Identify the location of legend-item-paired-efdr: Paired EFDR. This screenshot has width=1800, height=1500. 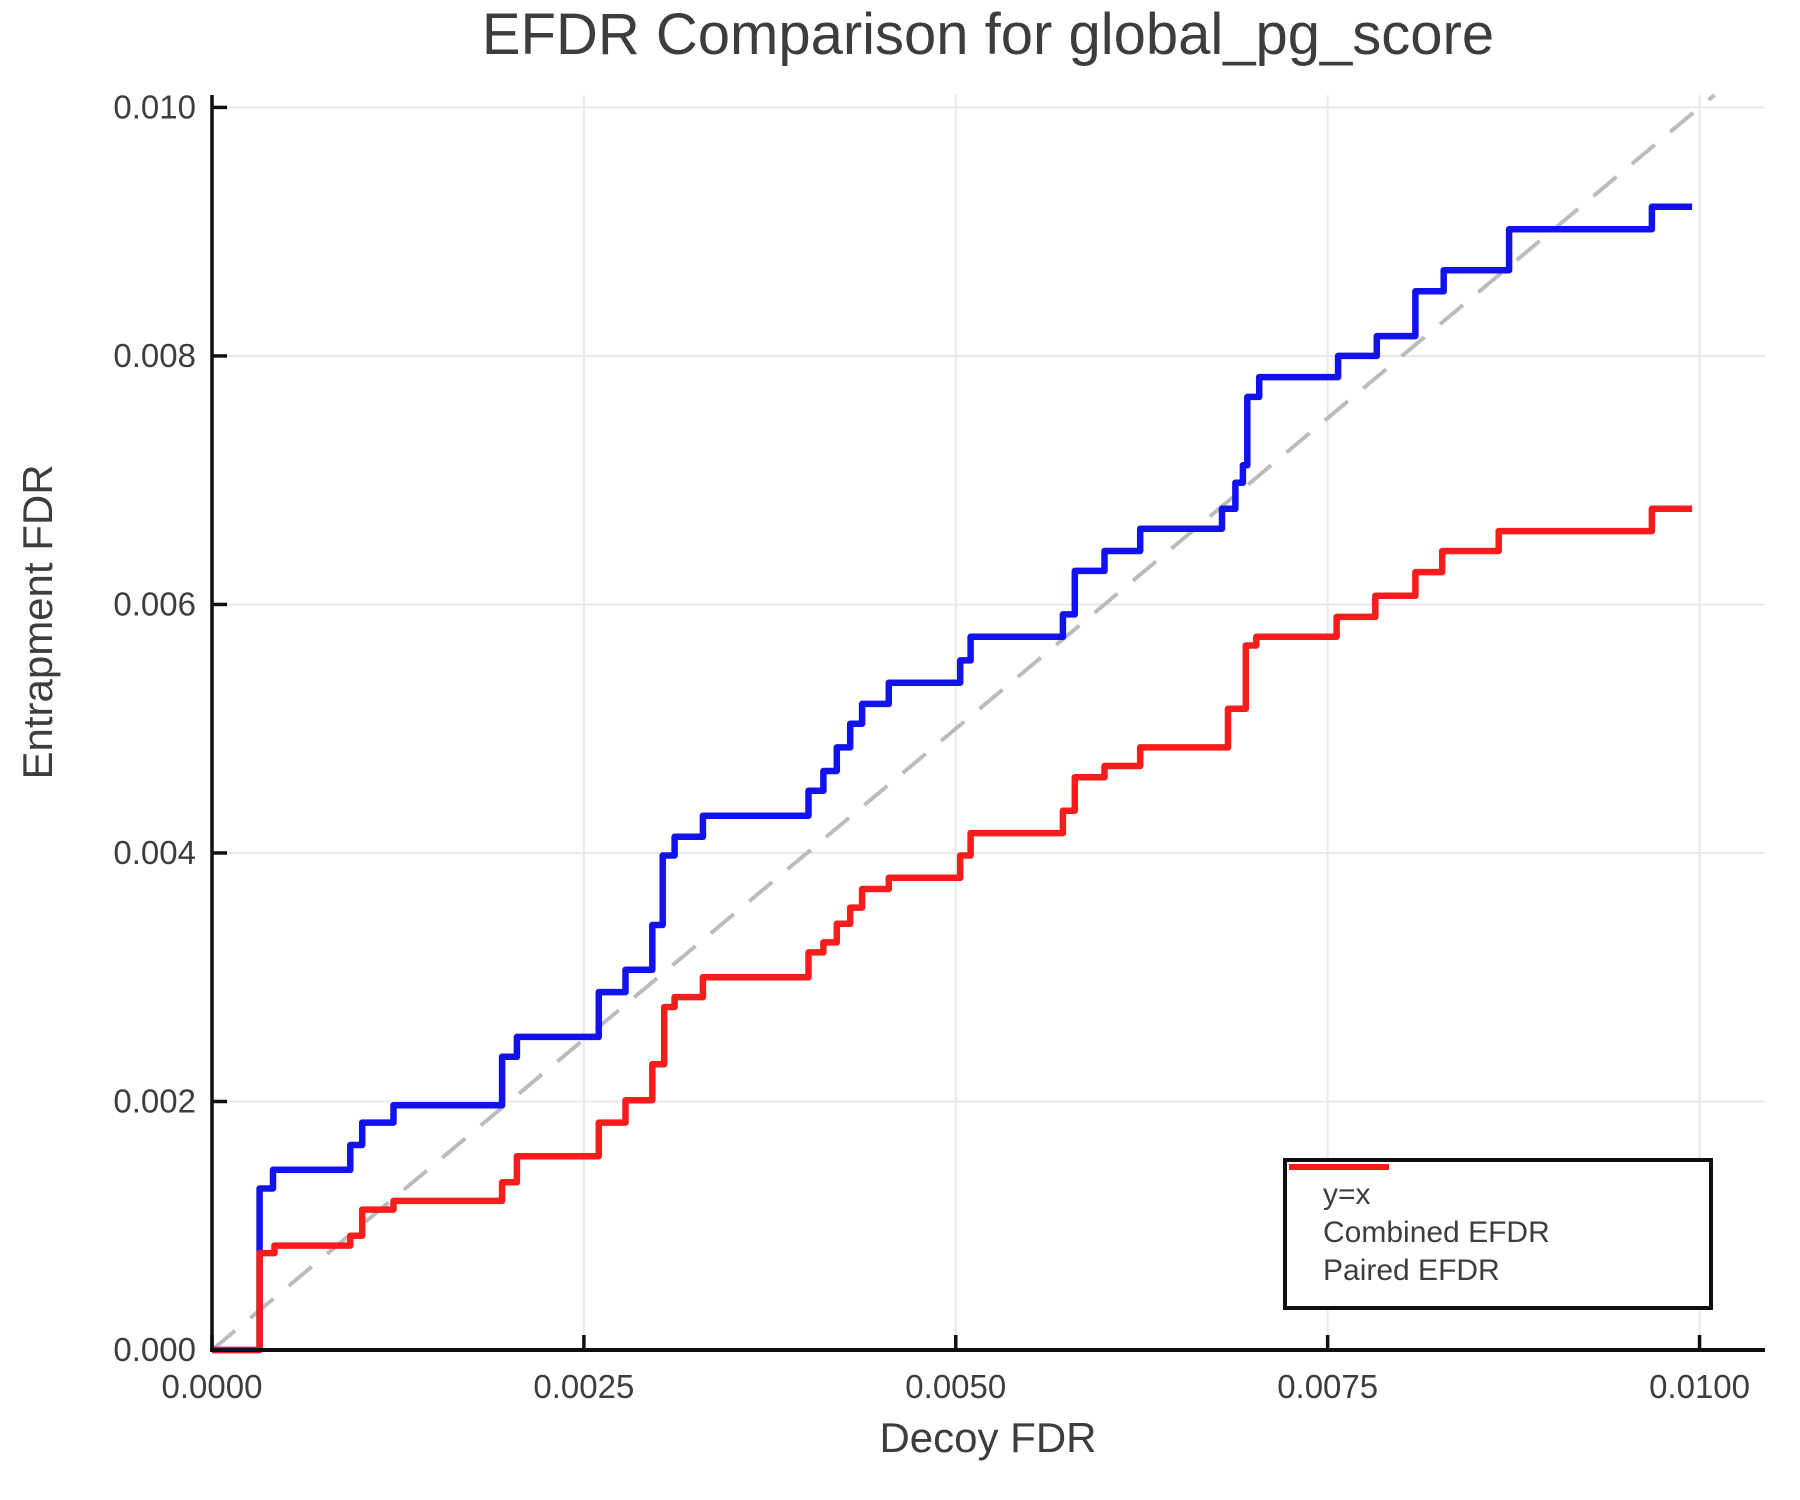
(1499, 1227).